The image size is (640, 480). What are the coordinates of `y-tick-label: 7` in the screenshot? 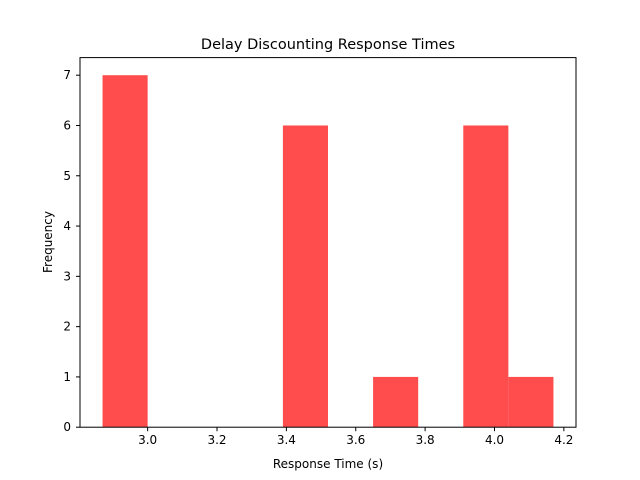 It's located at (67, 75).